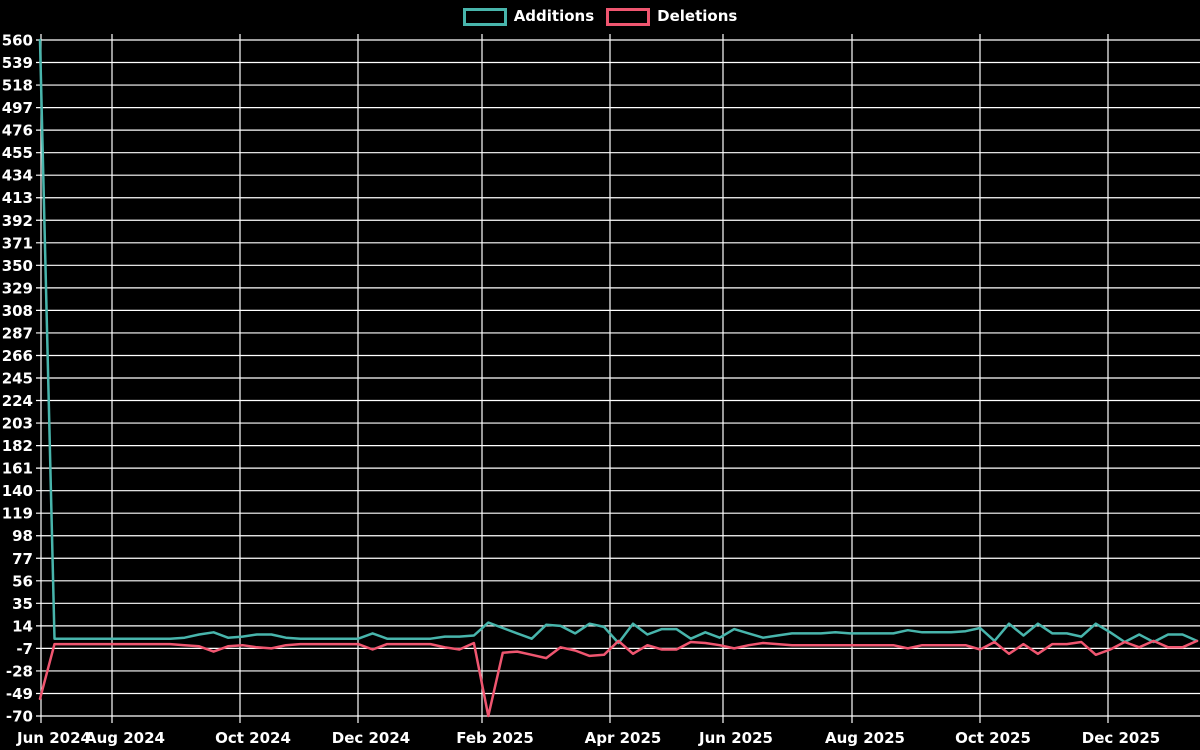 The width and height of the screenshot is (1200, 750). What do you see at coordinates (22, 604) in the screenshot?
I see `y-axis-tick-label: 35` at bounding box center [22, 604].